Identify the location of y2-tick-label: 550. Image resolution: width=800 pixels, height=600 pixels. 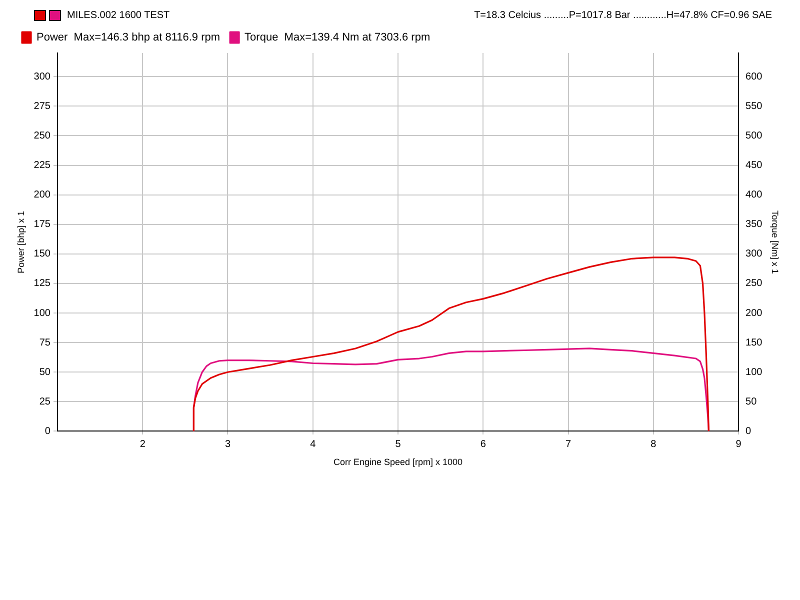
(754, 106).